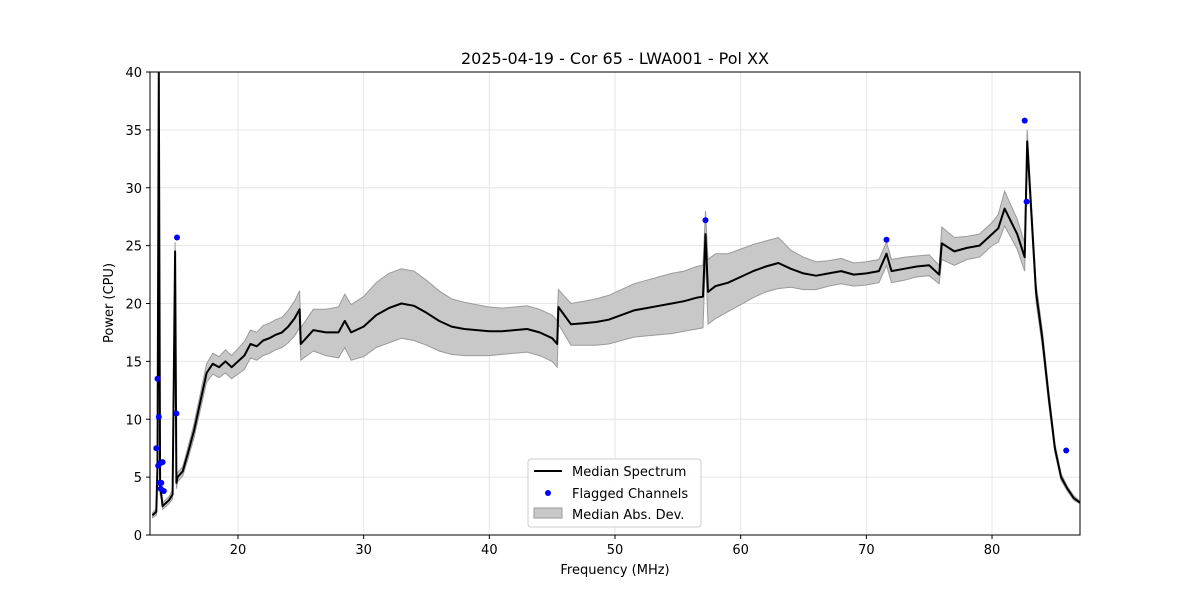 This screenshot has width=1200, height=600. I want to click on legend-frame, so click(614, 493).